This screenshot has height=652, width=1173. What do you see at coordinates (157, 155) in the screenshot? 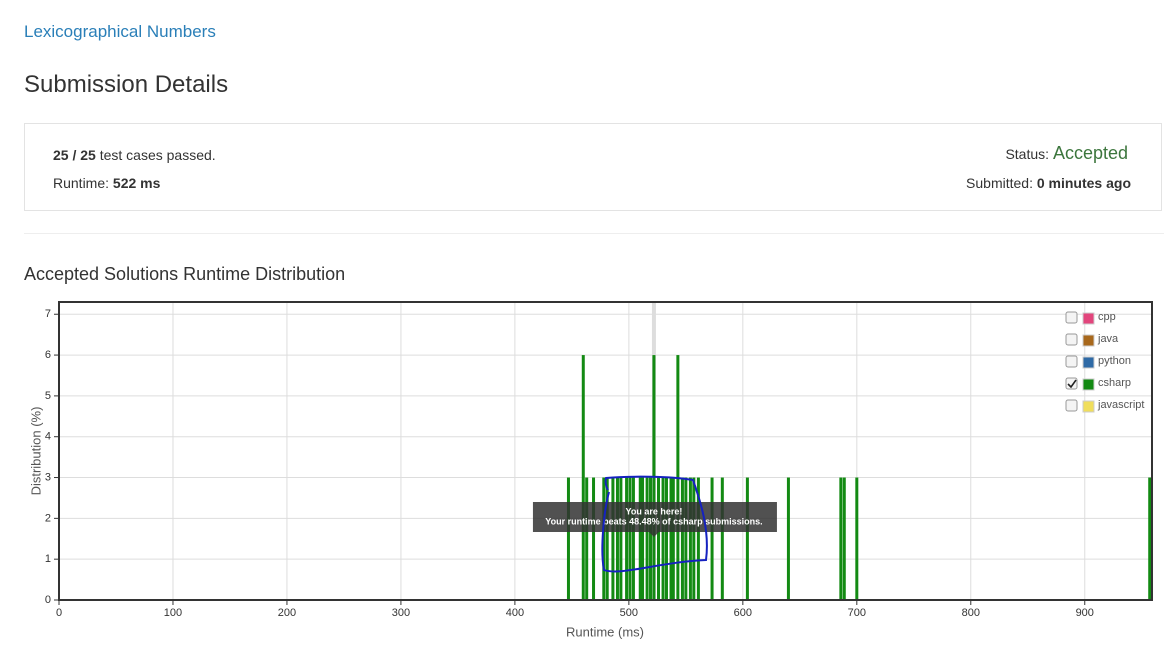
I see `passed-text: test cases passed.` at bounding box center [157, 155].